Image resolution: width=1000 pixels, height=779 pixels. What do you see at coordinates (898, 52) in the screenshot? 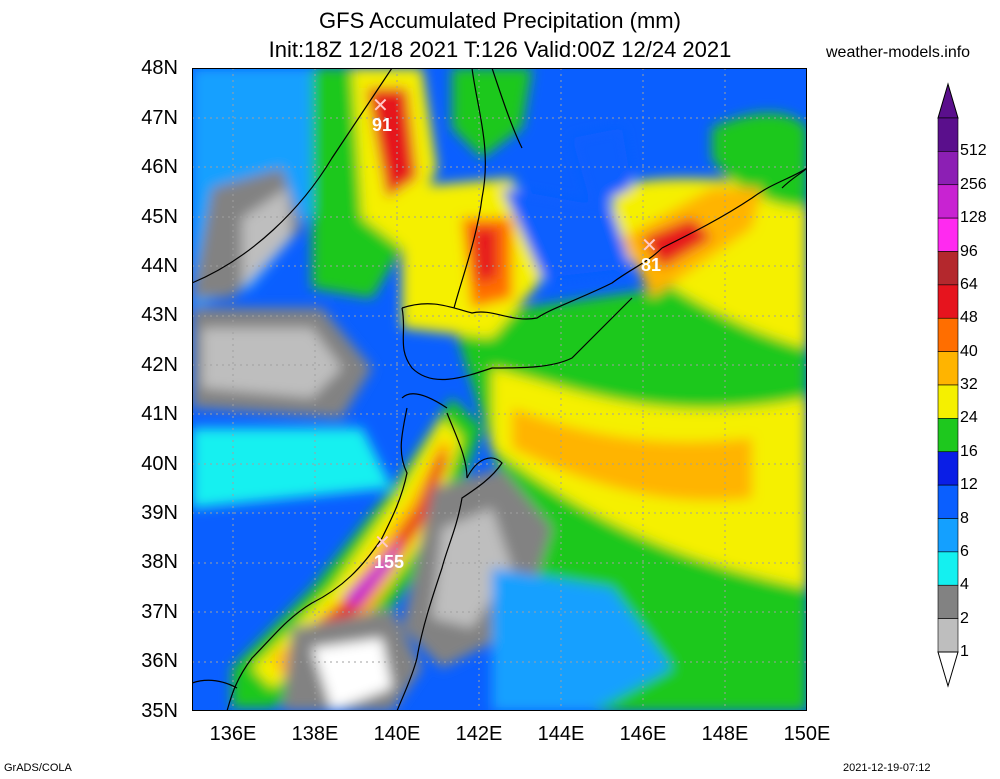
I see `website-label: weather-models.info` at bounding box center [898, 52].